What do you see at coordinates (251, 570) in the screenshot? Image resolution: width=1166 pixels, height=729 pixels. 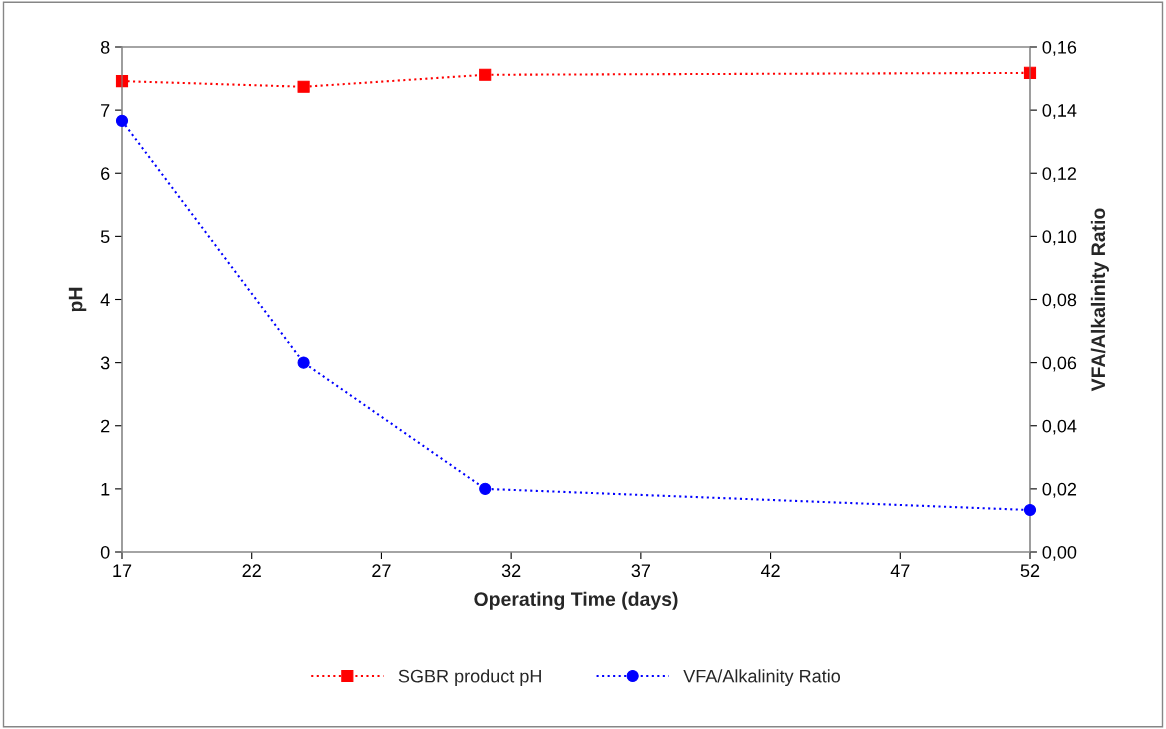 I see `x-tick-label: 22` at bounding box center [251, 570].